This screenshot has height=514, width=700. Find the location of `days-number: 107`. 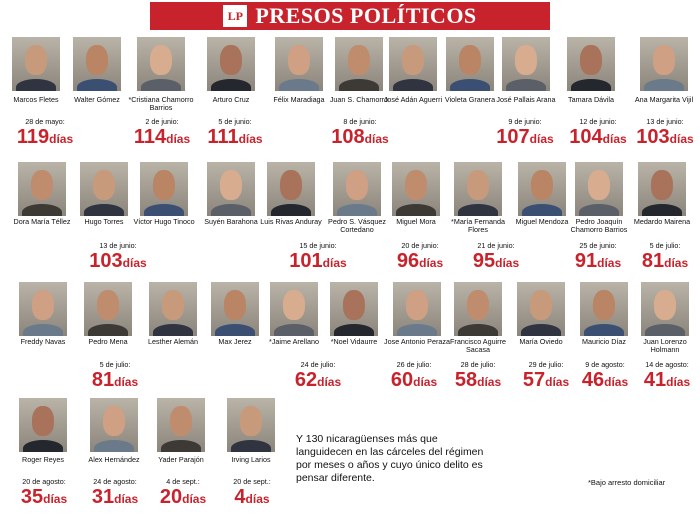

days-number: 107 is located at coordinates (513, 137).